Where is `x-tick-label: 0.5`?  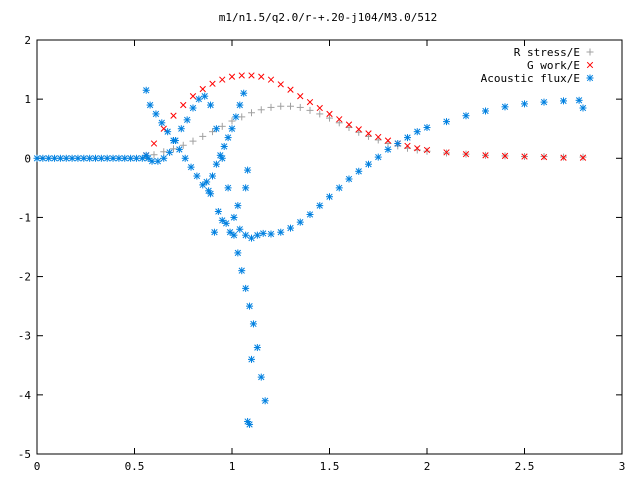 x-tick-label: 0.5 is located at coordinates (135, 466).